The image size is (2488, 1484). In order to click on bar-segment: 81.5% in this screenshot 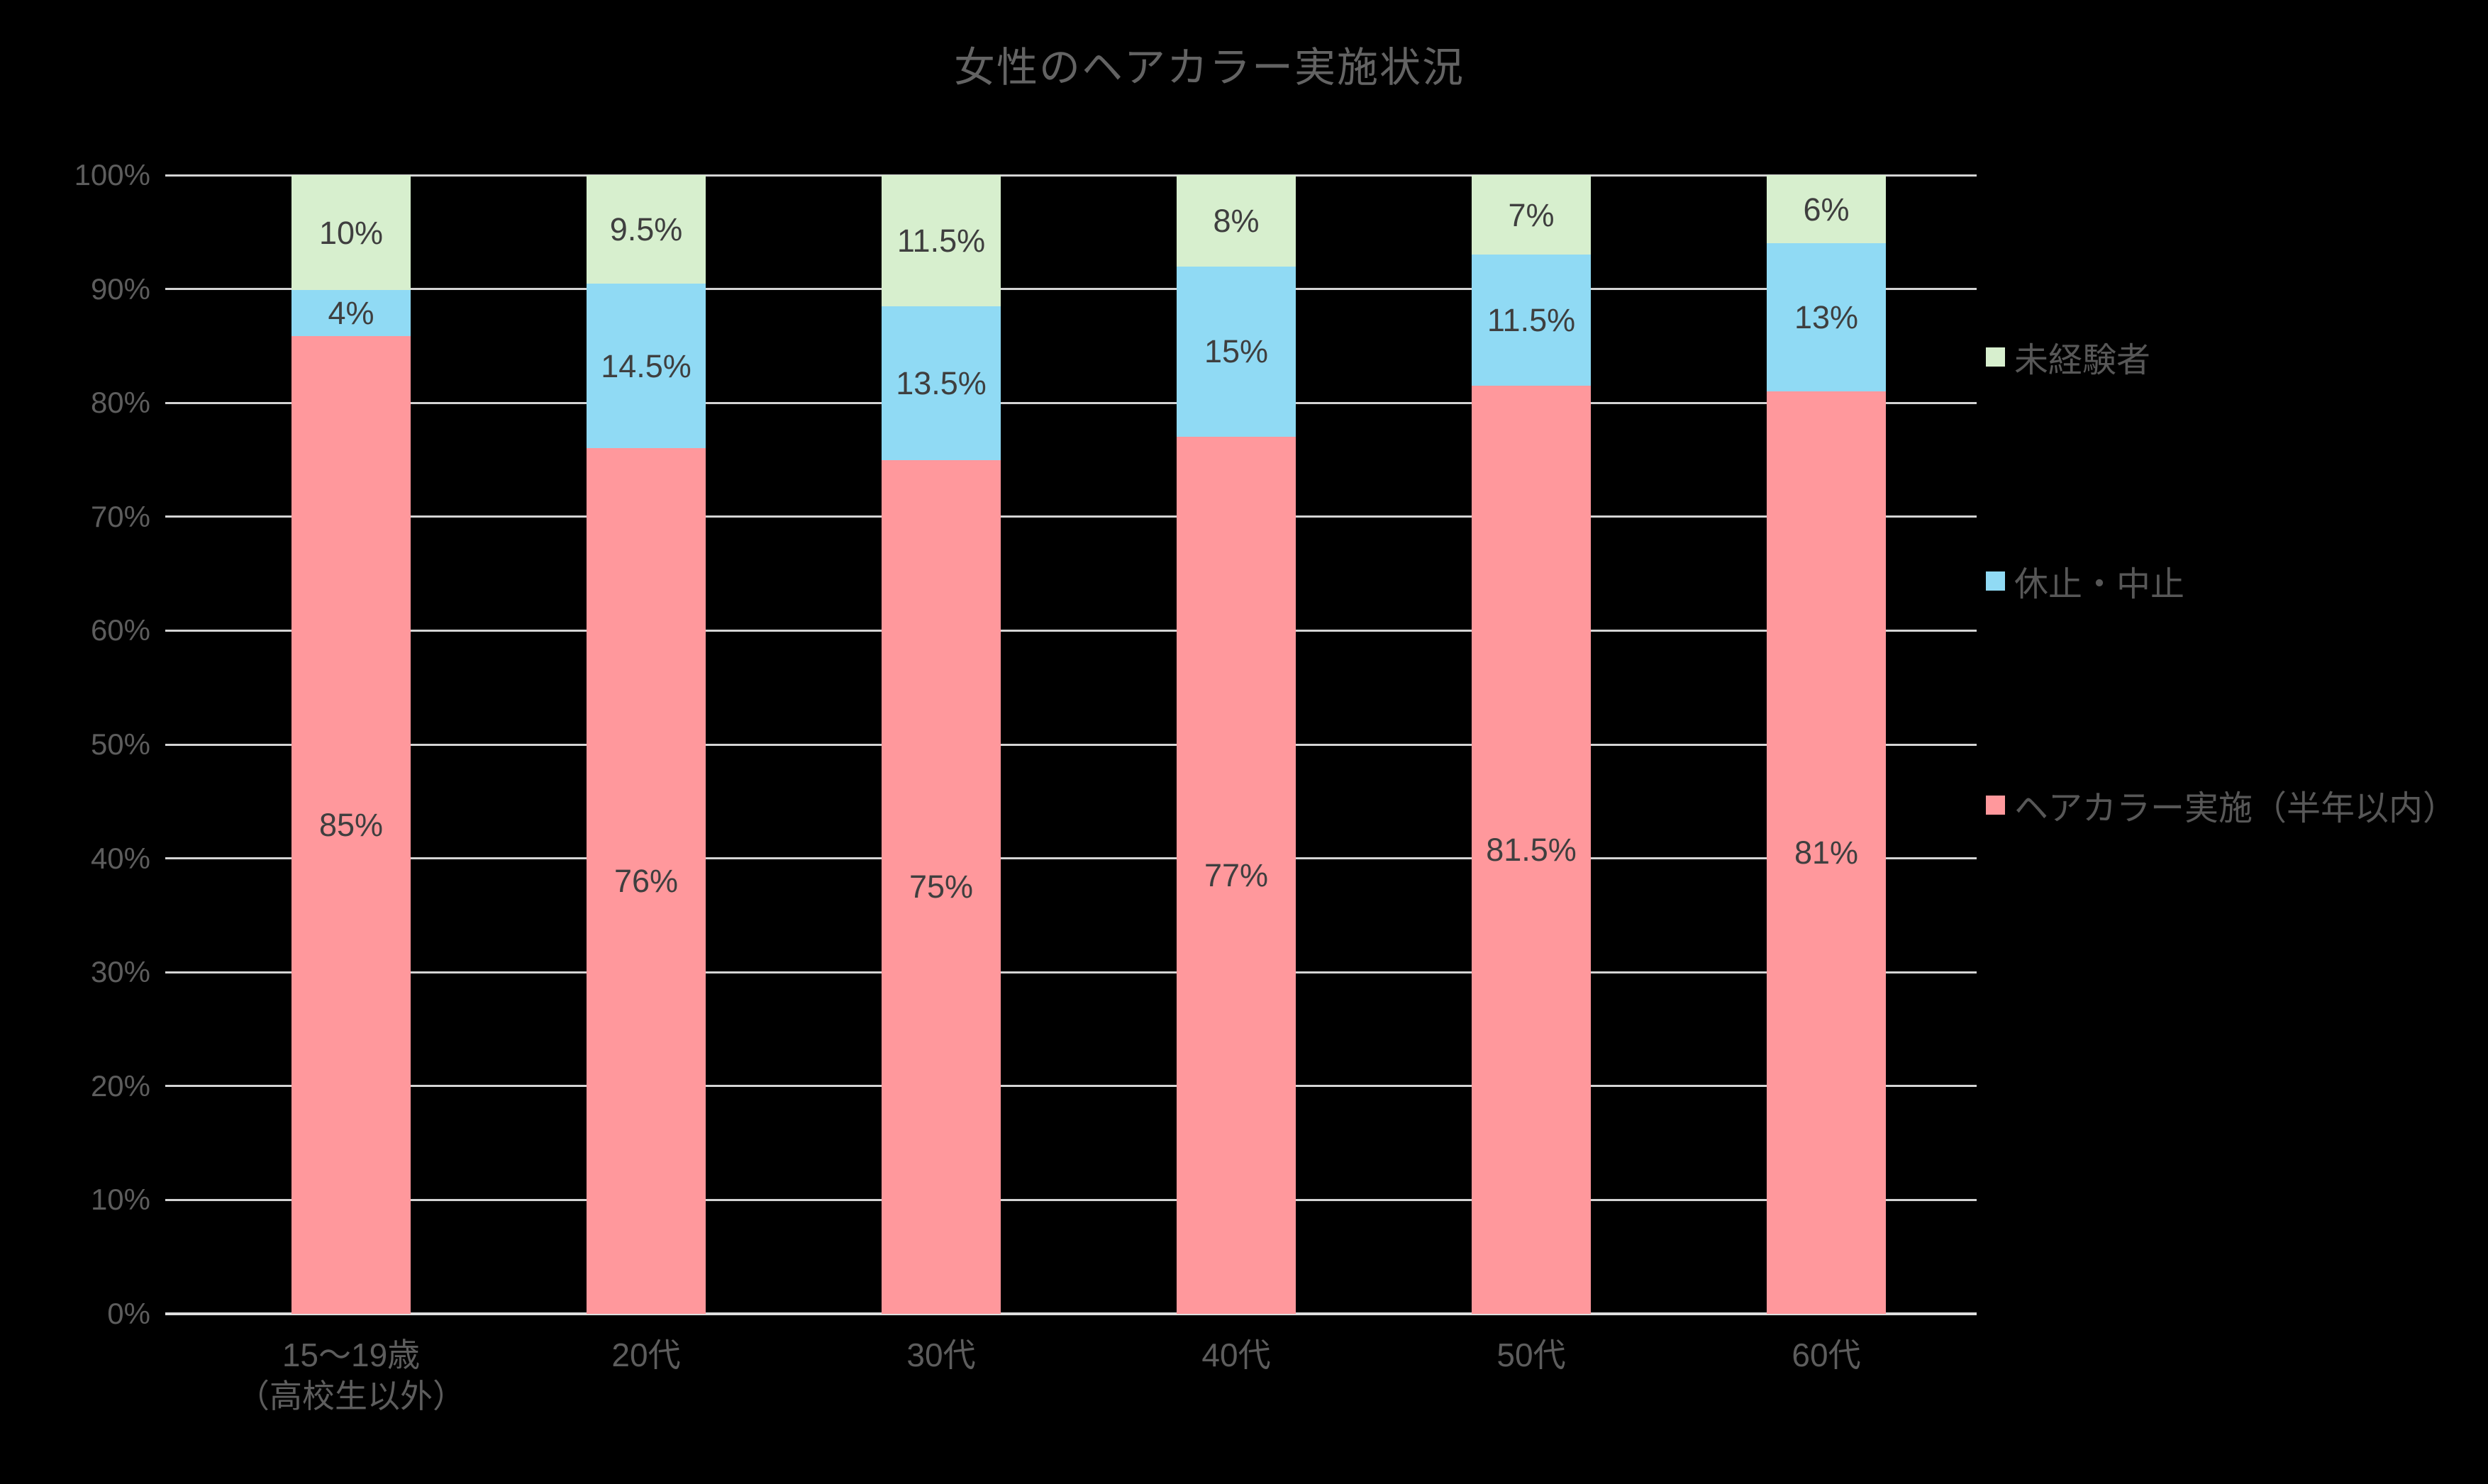, I will do `click(1531, 850)`.